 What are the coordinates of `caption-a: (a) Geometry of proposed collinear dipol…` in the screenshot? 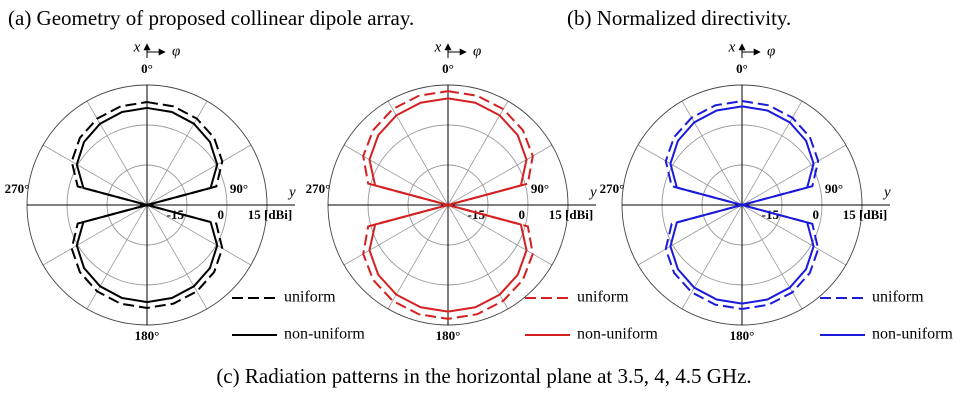 It's located at (211, 18).